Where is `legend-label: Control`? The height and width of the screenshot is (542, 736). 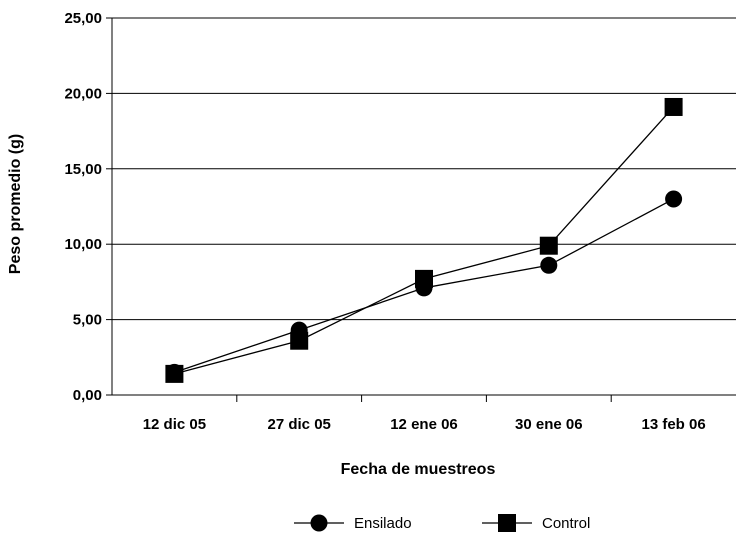
legend-label: Control is located at coordinates (566, 523).